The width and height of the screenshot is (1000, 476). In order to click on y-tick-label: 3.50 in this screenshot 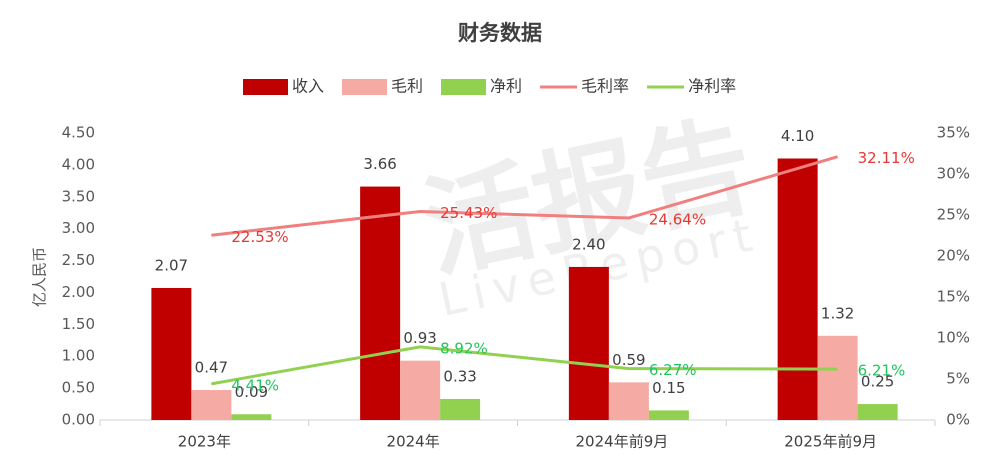, I will do `click(78, 196)`.